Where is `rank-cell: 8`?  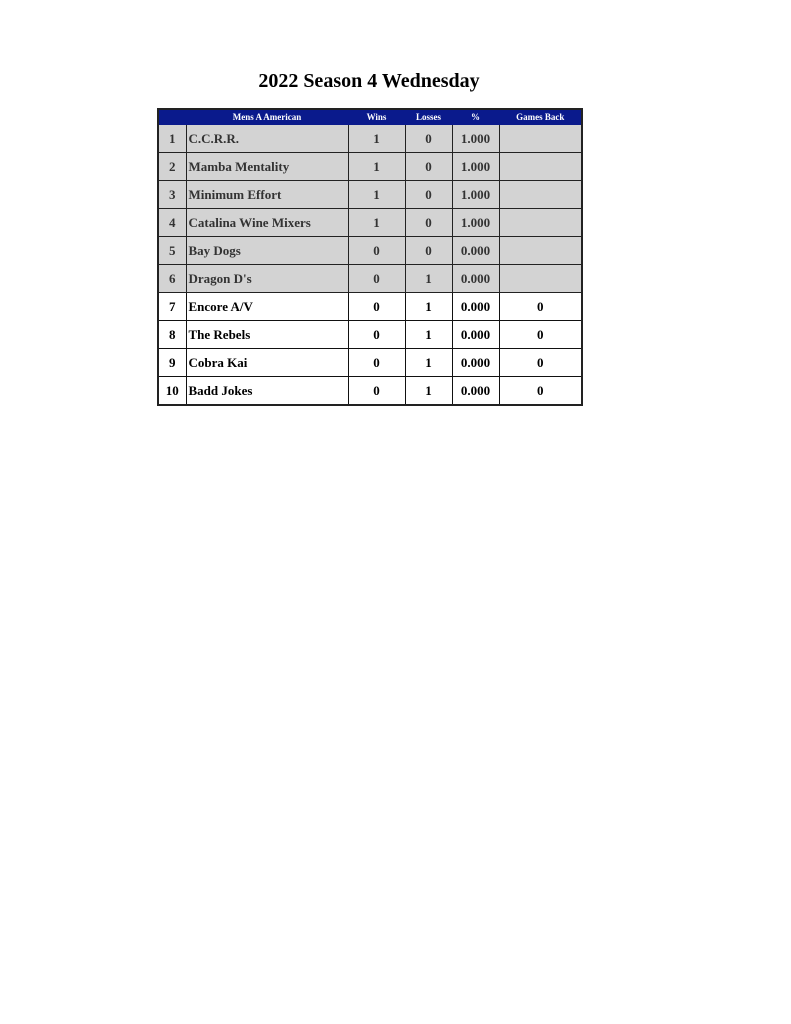 rank-cell: 8 is located at coordinates (172, 334).